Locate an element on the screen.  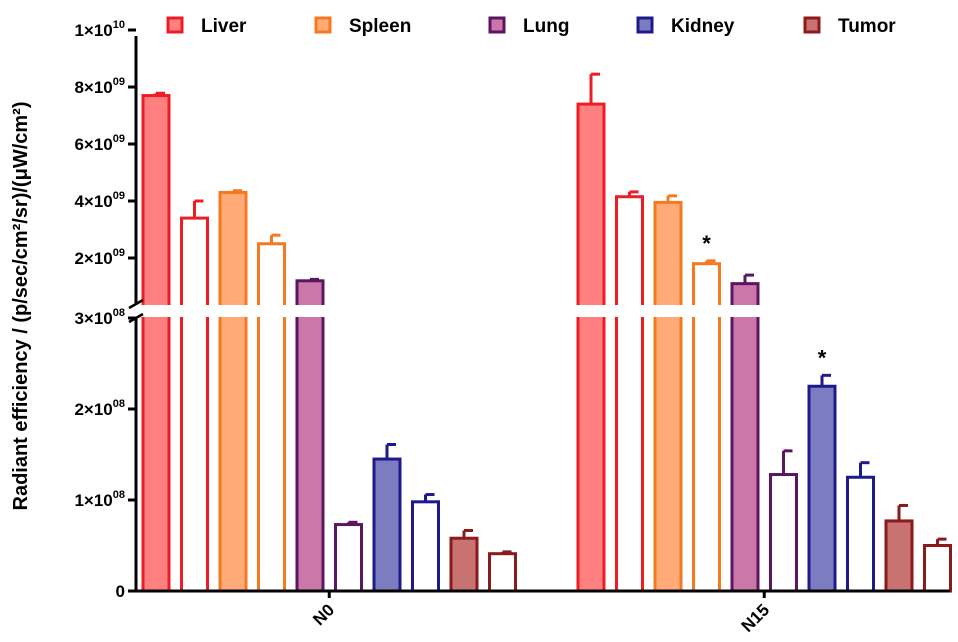
legend-label: Tumor is located at coordinates (867, 26).